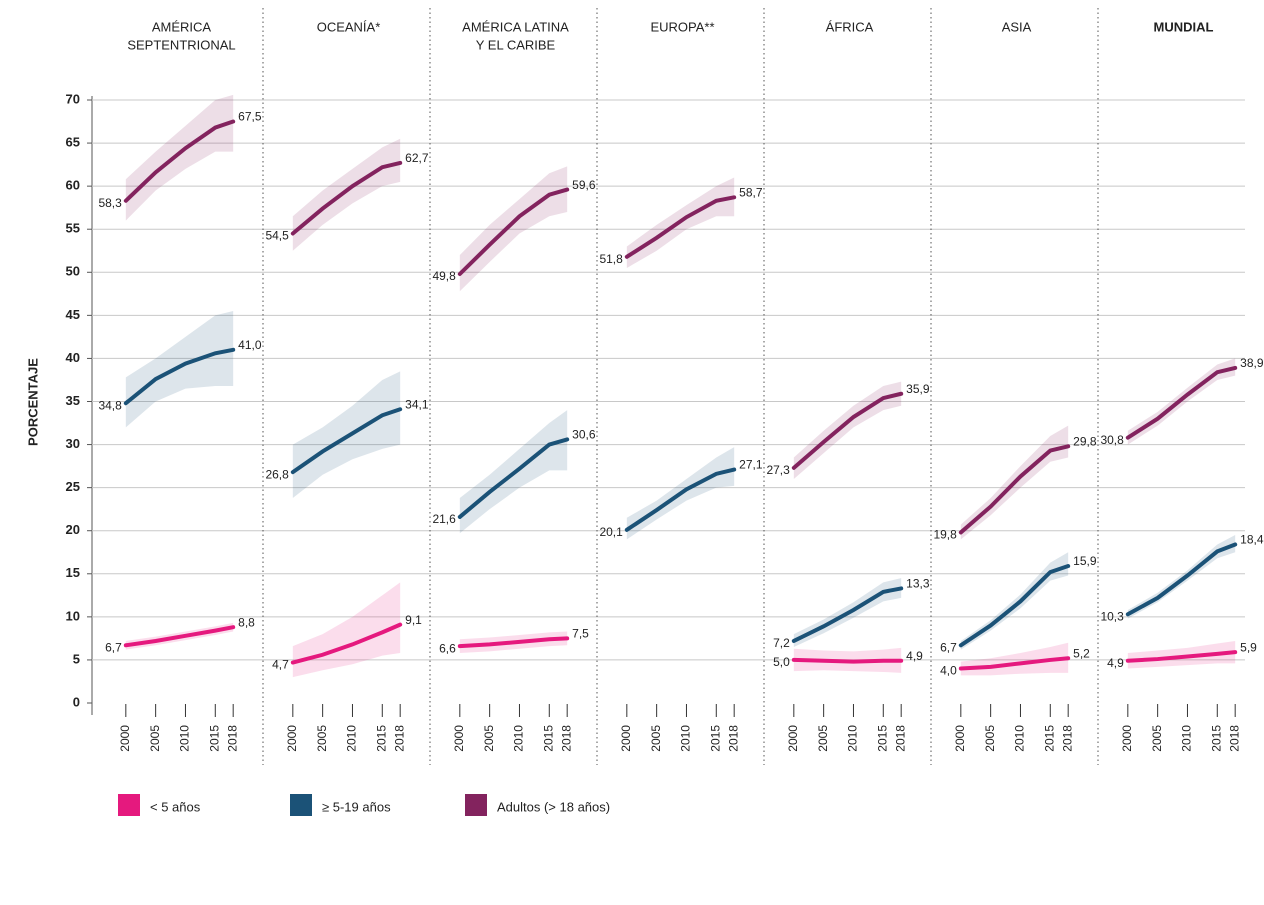 The image size is (1264, 905). I want to click on panel-title: Y EL CARIBE, so click(516, 44).